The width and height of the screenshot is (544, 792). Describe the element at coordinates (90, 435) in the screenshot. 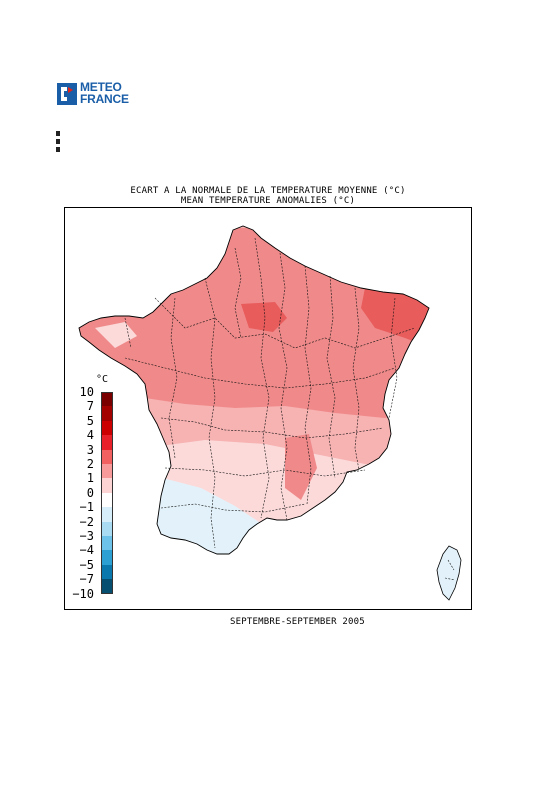

I see `legend-tick-label: 4` at that location.